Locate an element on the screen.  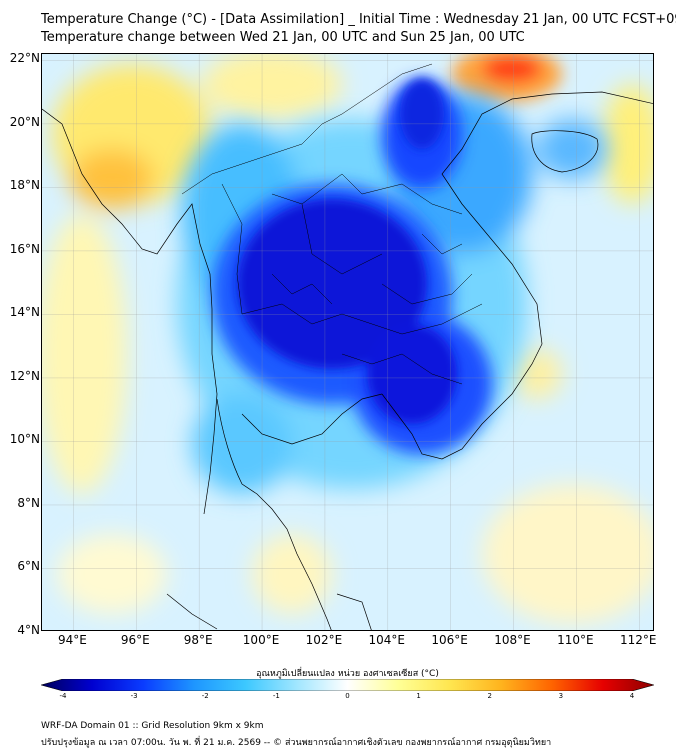
lat-tick-label: 8°N is located at coordinates (28, 502).